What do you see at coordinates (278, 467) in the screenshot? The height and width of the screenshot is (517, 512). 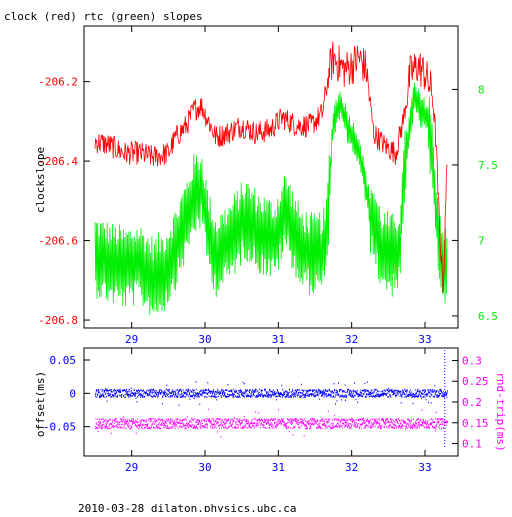 I see `offset-x-tick-label: 31` at bounding box center [278, 467].